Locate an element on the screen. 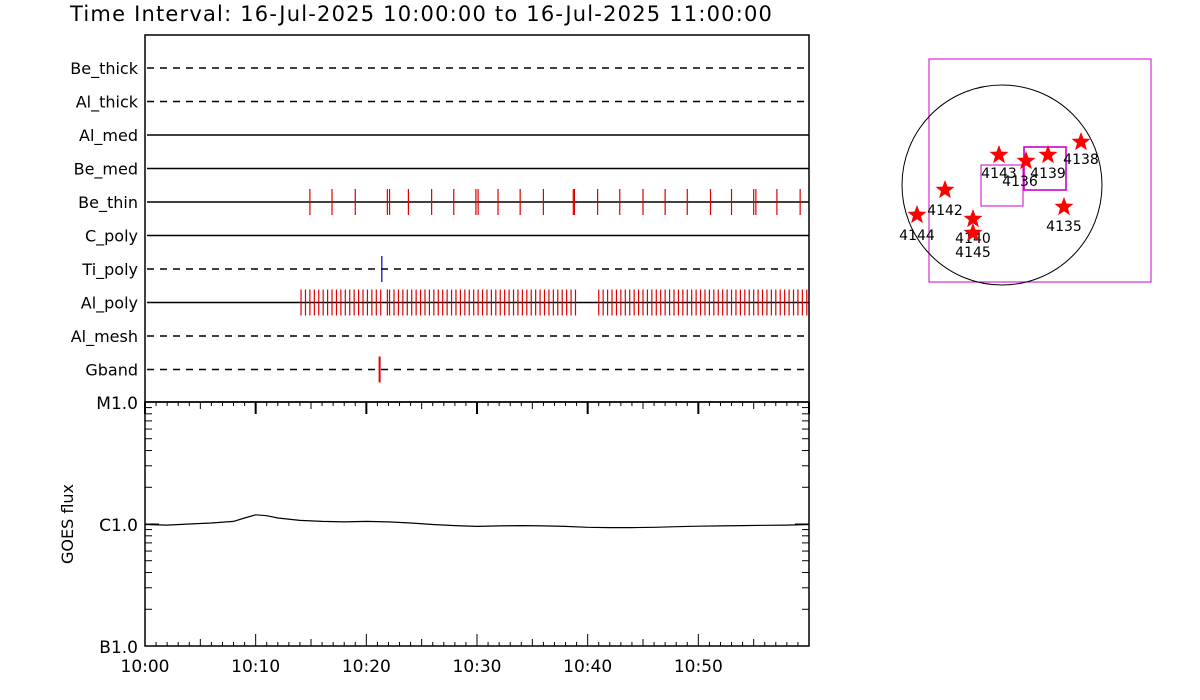 The height and width of the screenshot is (700, 1200). active-region-4136: 4136 is located at coordinates (1020, 170).